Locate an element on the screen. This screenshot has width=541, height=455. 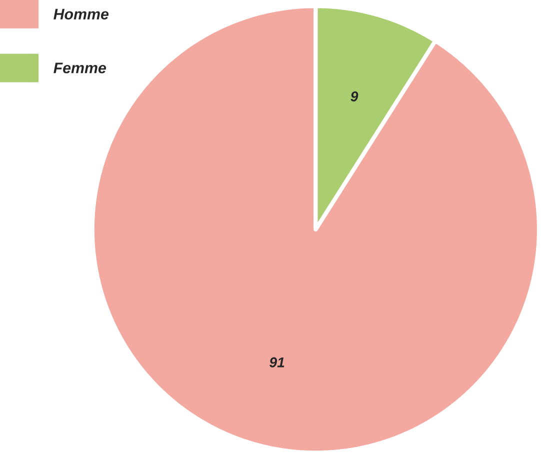
legend-label: Homme is located at coordinates (81, 14).